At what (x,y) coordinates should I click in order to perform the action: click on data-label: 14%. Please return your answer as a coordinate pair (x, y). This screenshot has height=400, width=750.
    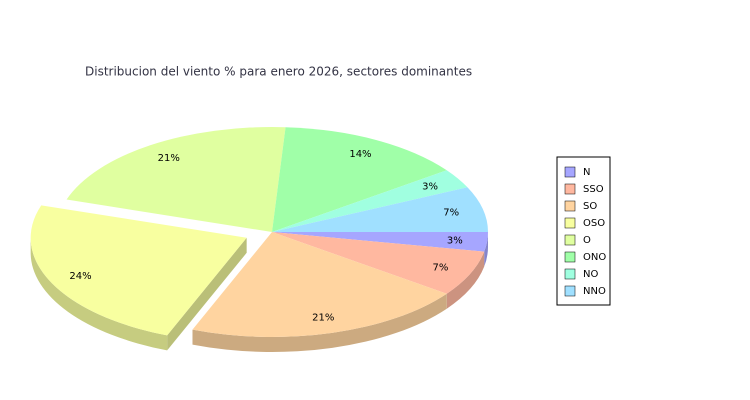
    Looking at the image, I should click on (360, 154).